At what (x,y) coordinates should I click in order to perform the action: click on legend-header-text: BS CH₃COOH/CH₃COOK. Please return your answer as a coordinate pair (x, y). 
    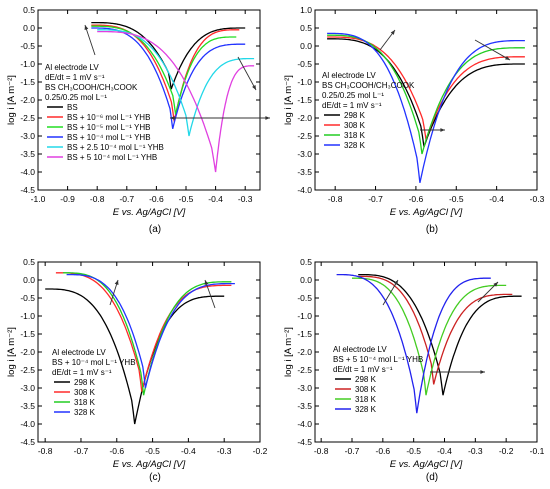
    Looking at the image, I should click on (91, 87).